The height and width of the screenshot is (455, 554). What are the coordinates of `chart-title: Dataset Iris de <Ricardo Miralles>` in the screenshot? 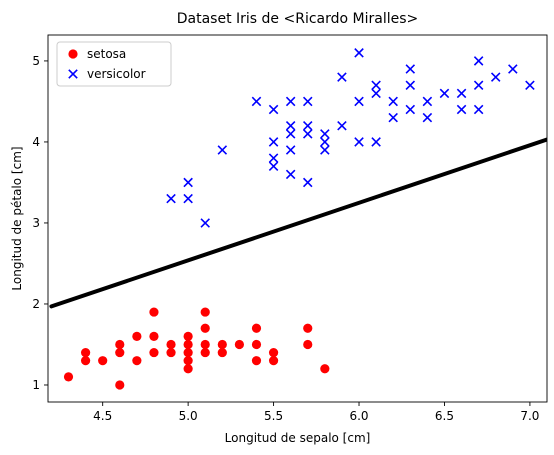 It's located at (298, 19).